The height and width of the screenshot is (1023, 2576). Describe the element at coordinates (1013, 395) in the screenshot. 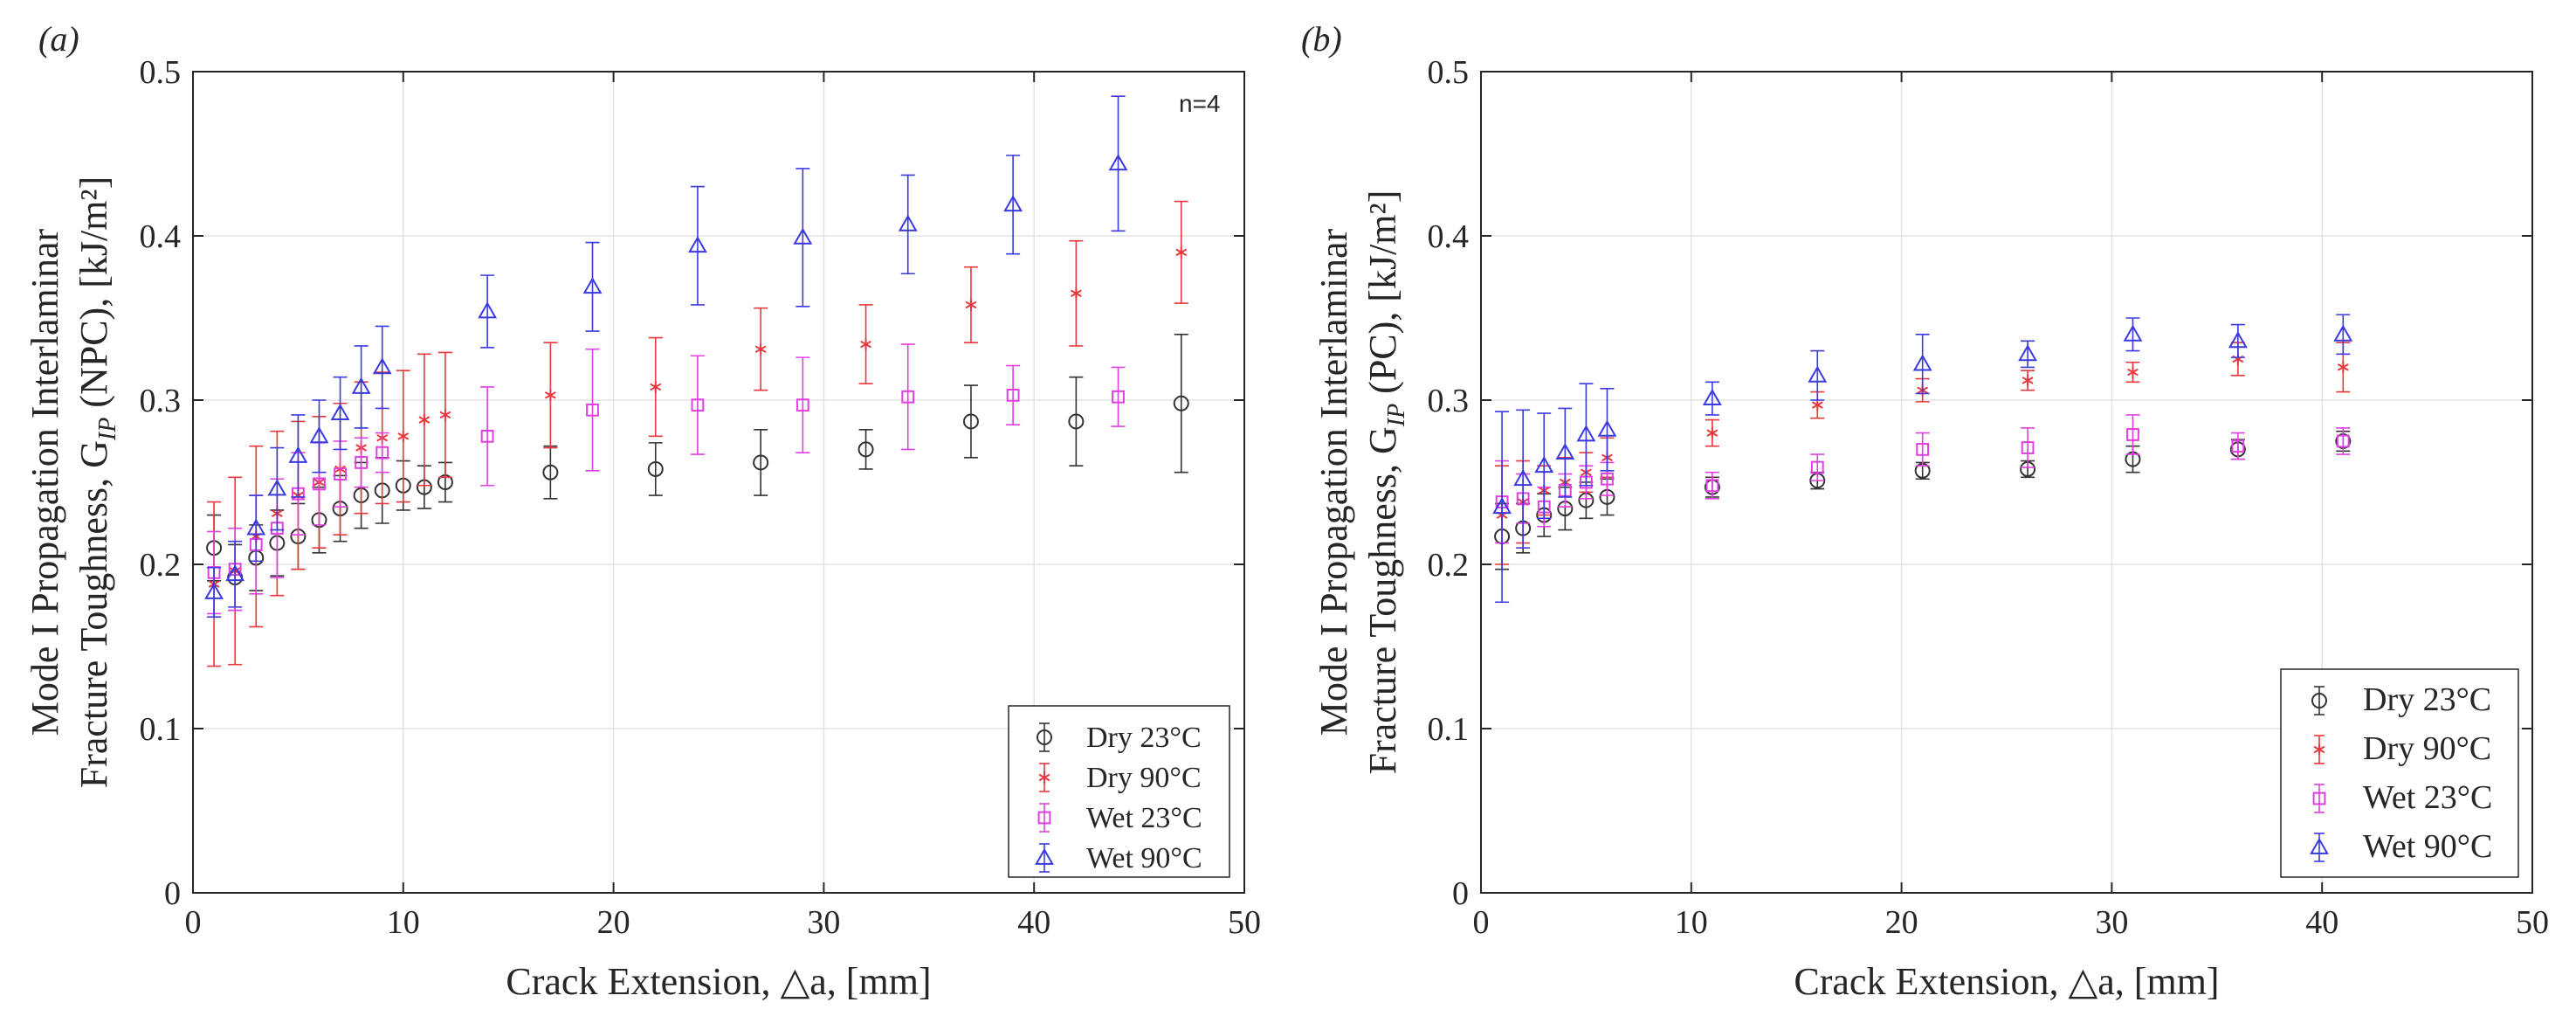

I see `data-point-a-2-14-shape` at that location.